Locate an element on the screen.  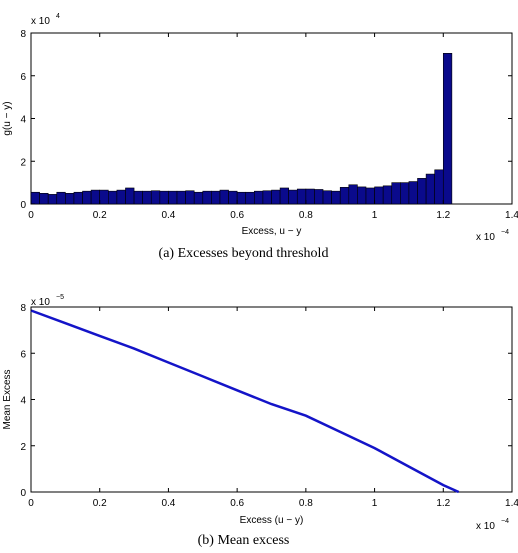
subfigure-caption: (b) Mean excess is located at coordinates (244, 540).